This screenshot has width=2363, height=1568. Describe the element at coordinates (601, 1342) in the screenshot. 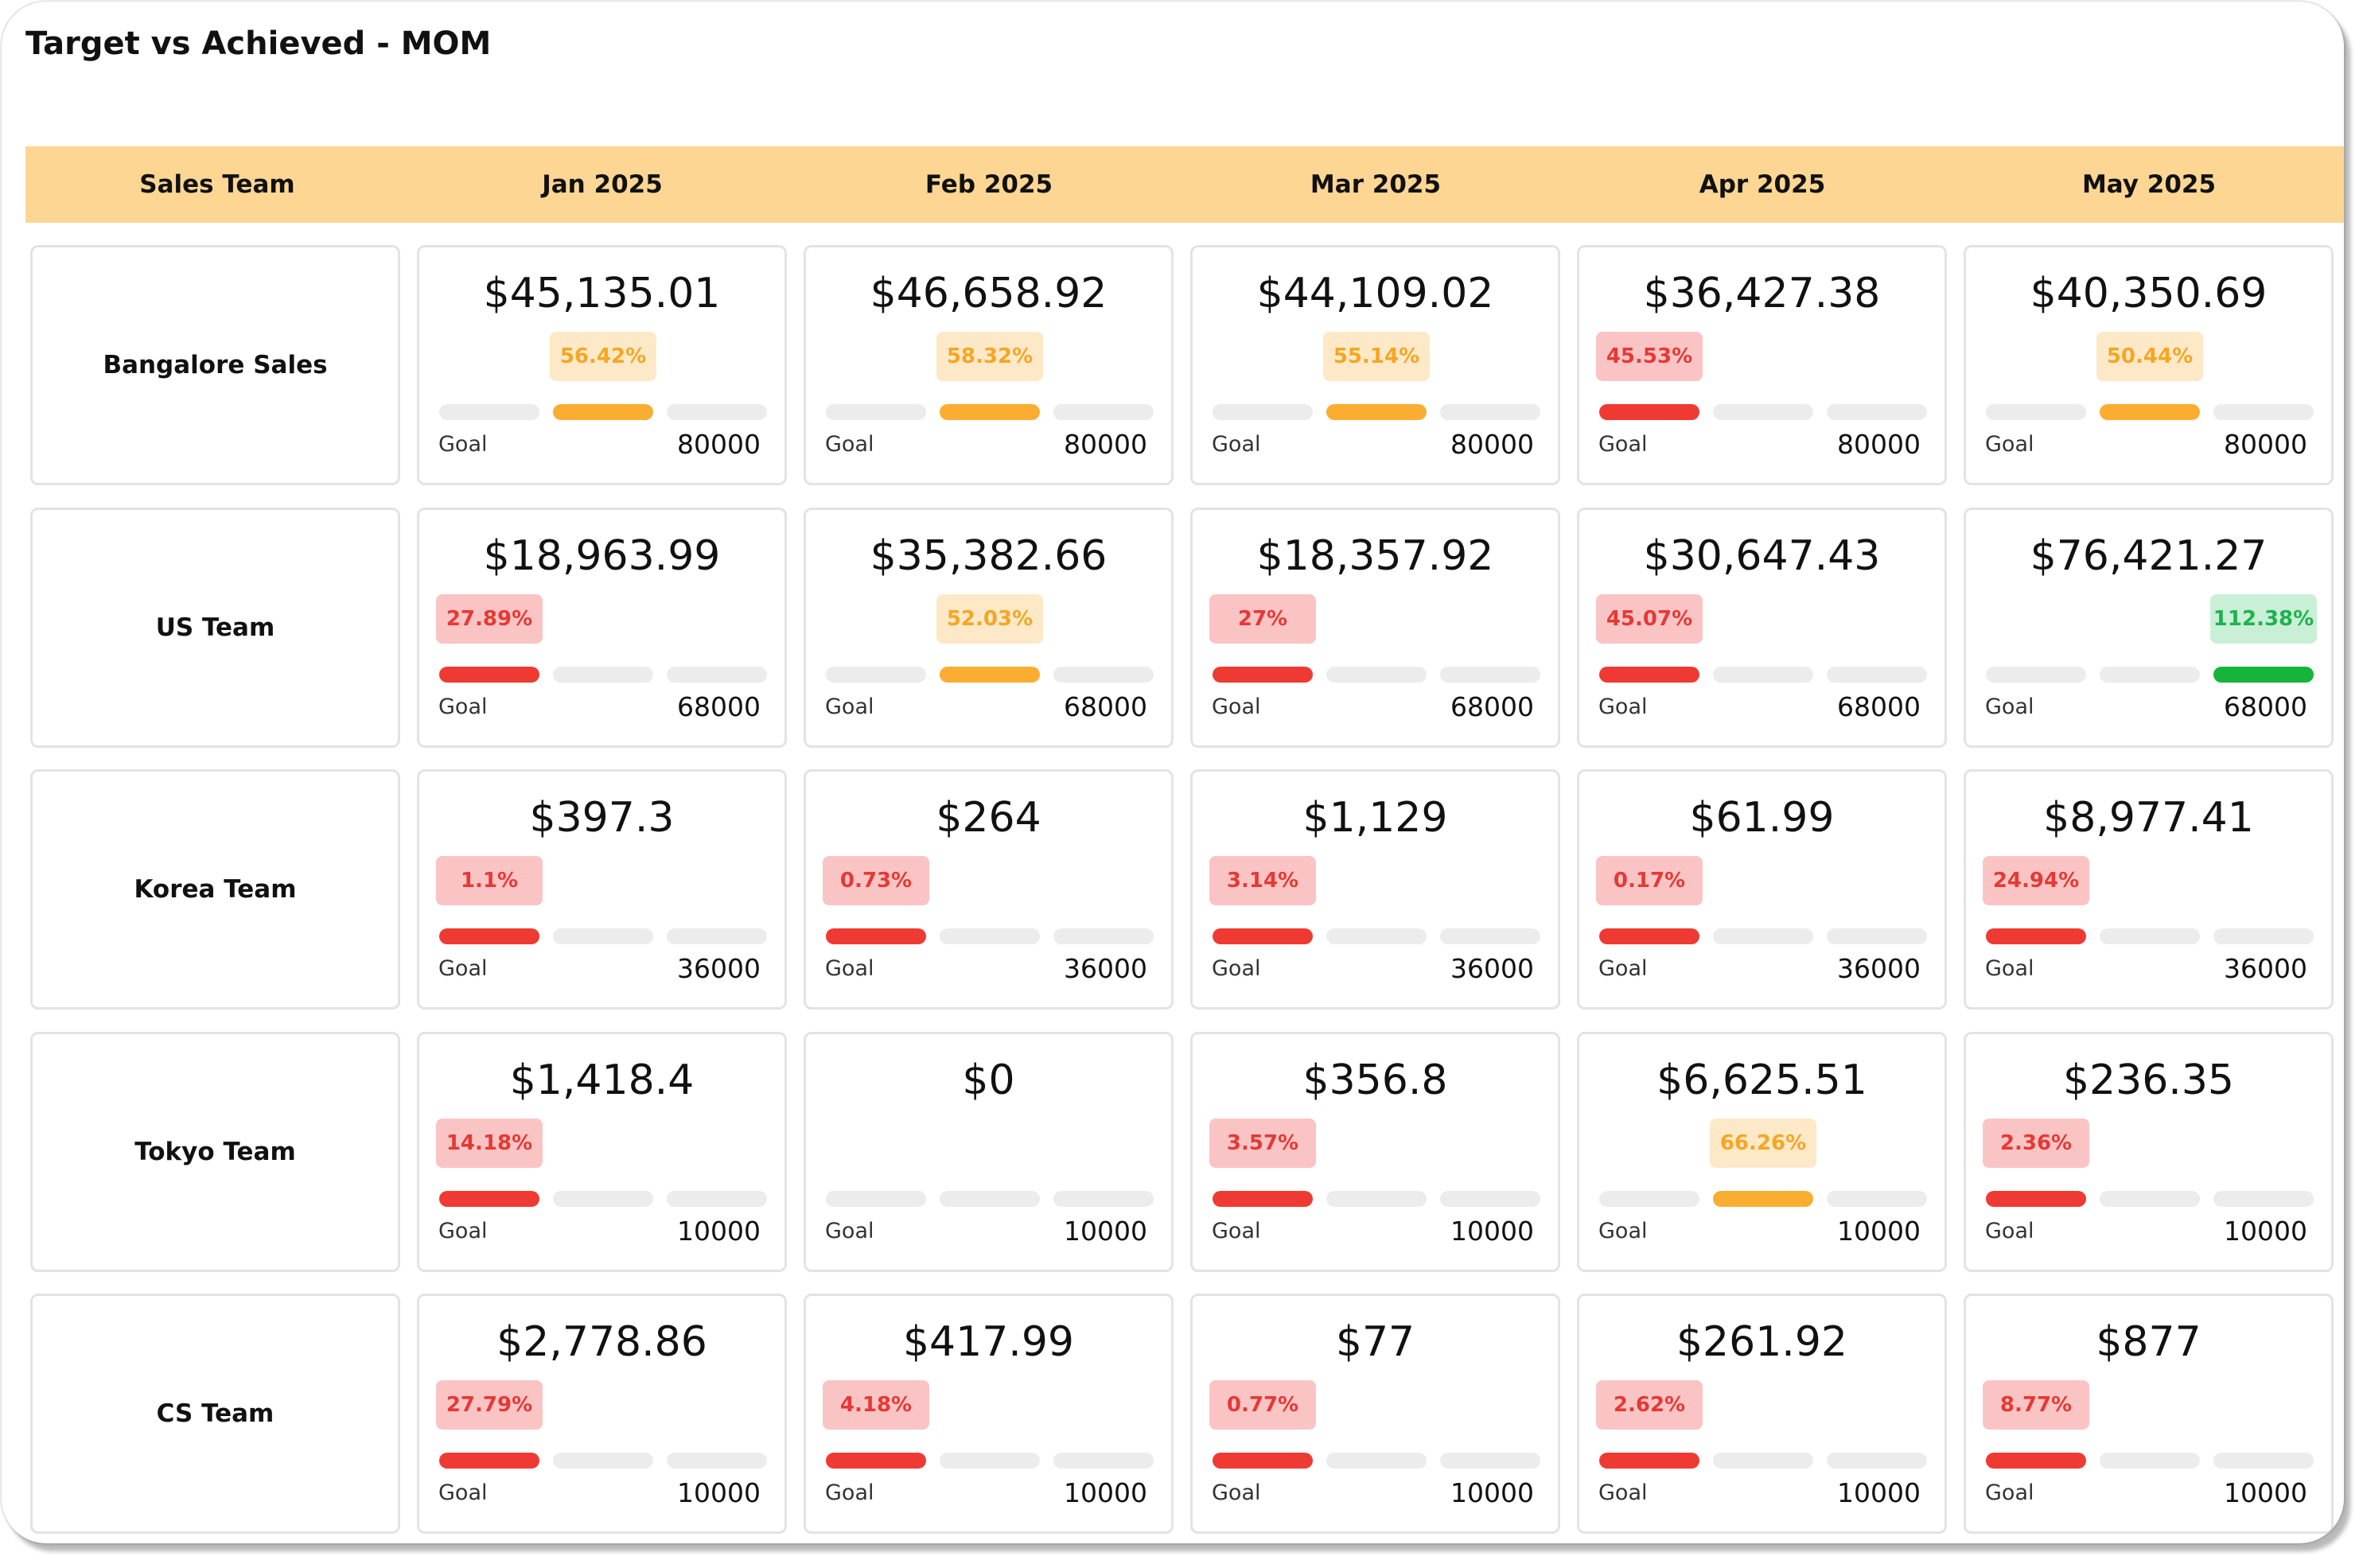

I see `achieved-amount: $2,778.86` at that location.